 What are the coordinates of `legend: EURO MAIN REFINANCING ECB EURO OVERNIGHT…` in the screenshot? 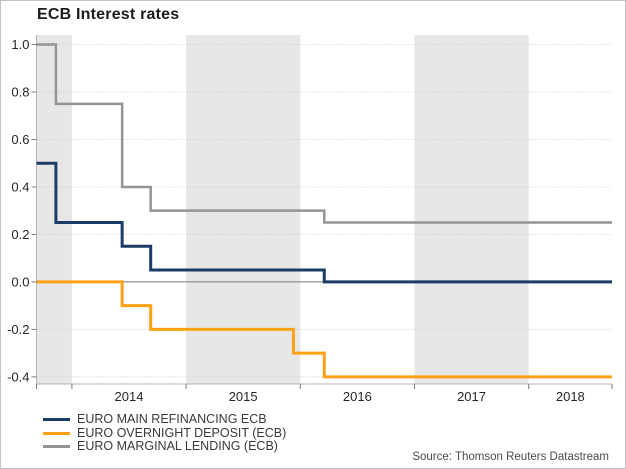 It's located at (164, 433).